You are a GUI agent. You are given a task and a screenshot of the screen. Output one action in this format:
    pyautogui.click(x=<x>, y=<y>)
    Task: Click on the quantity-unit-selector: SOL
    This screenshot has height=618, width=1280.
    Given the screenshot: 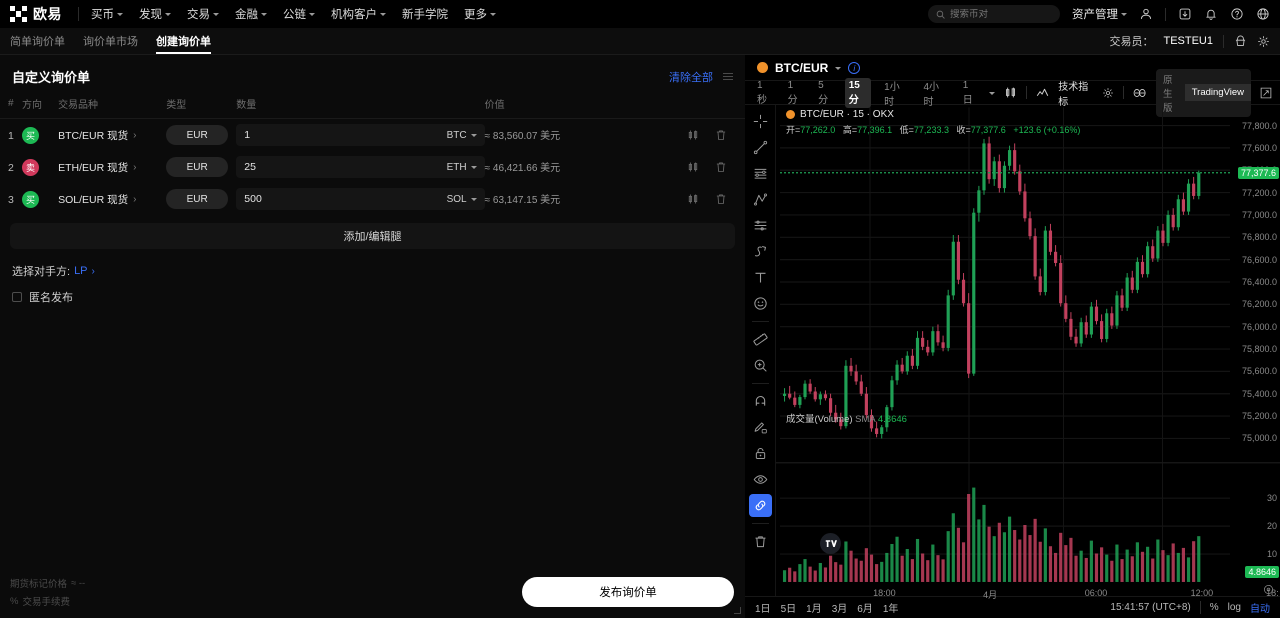 What is the action you would take?
    pyautogui.click(x=462, y=199)
    